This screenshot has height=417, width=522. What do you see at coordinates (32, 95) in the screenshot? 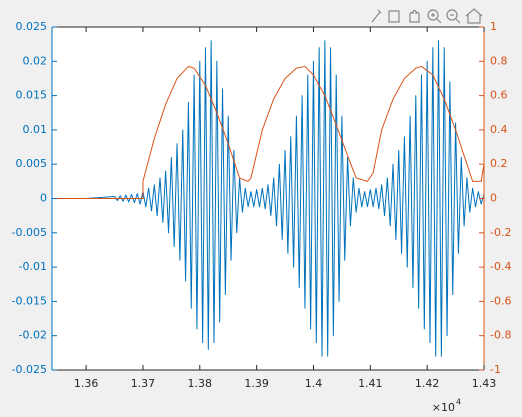
I see `y-tick-label: 0.015` at bounding box center [32, 95].